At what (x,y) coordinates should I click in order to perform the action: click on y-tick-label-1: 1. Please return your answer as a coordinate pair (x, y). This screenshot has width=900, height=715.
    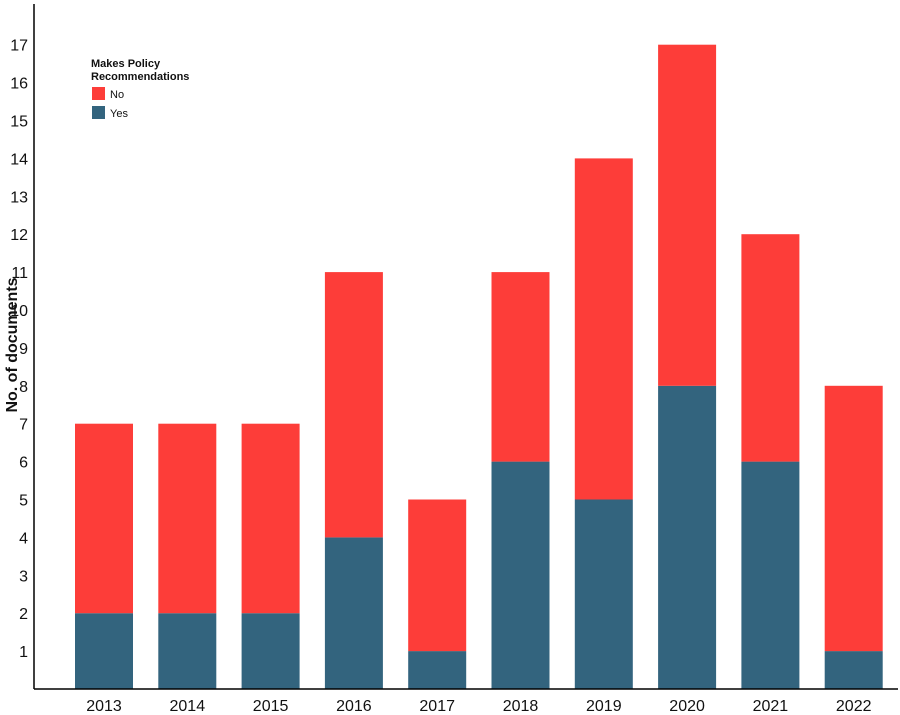
    Looking at the image, I should click on (23, 652).